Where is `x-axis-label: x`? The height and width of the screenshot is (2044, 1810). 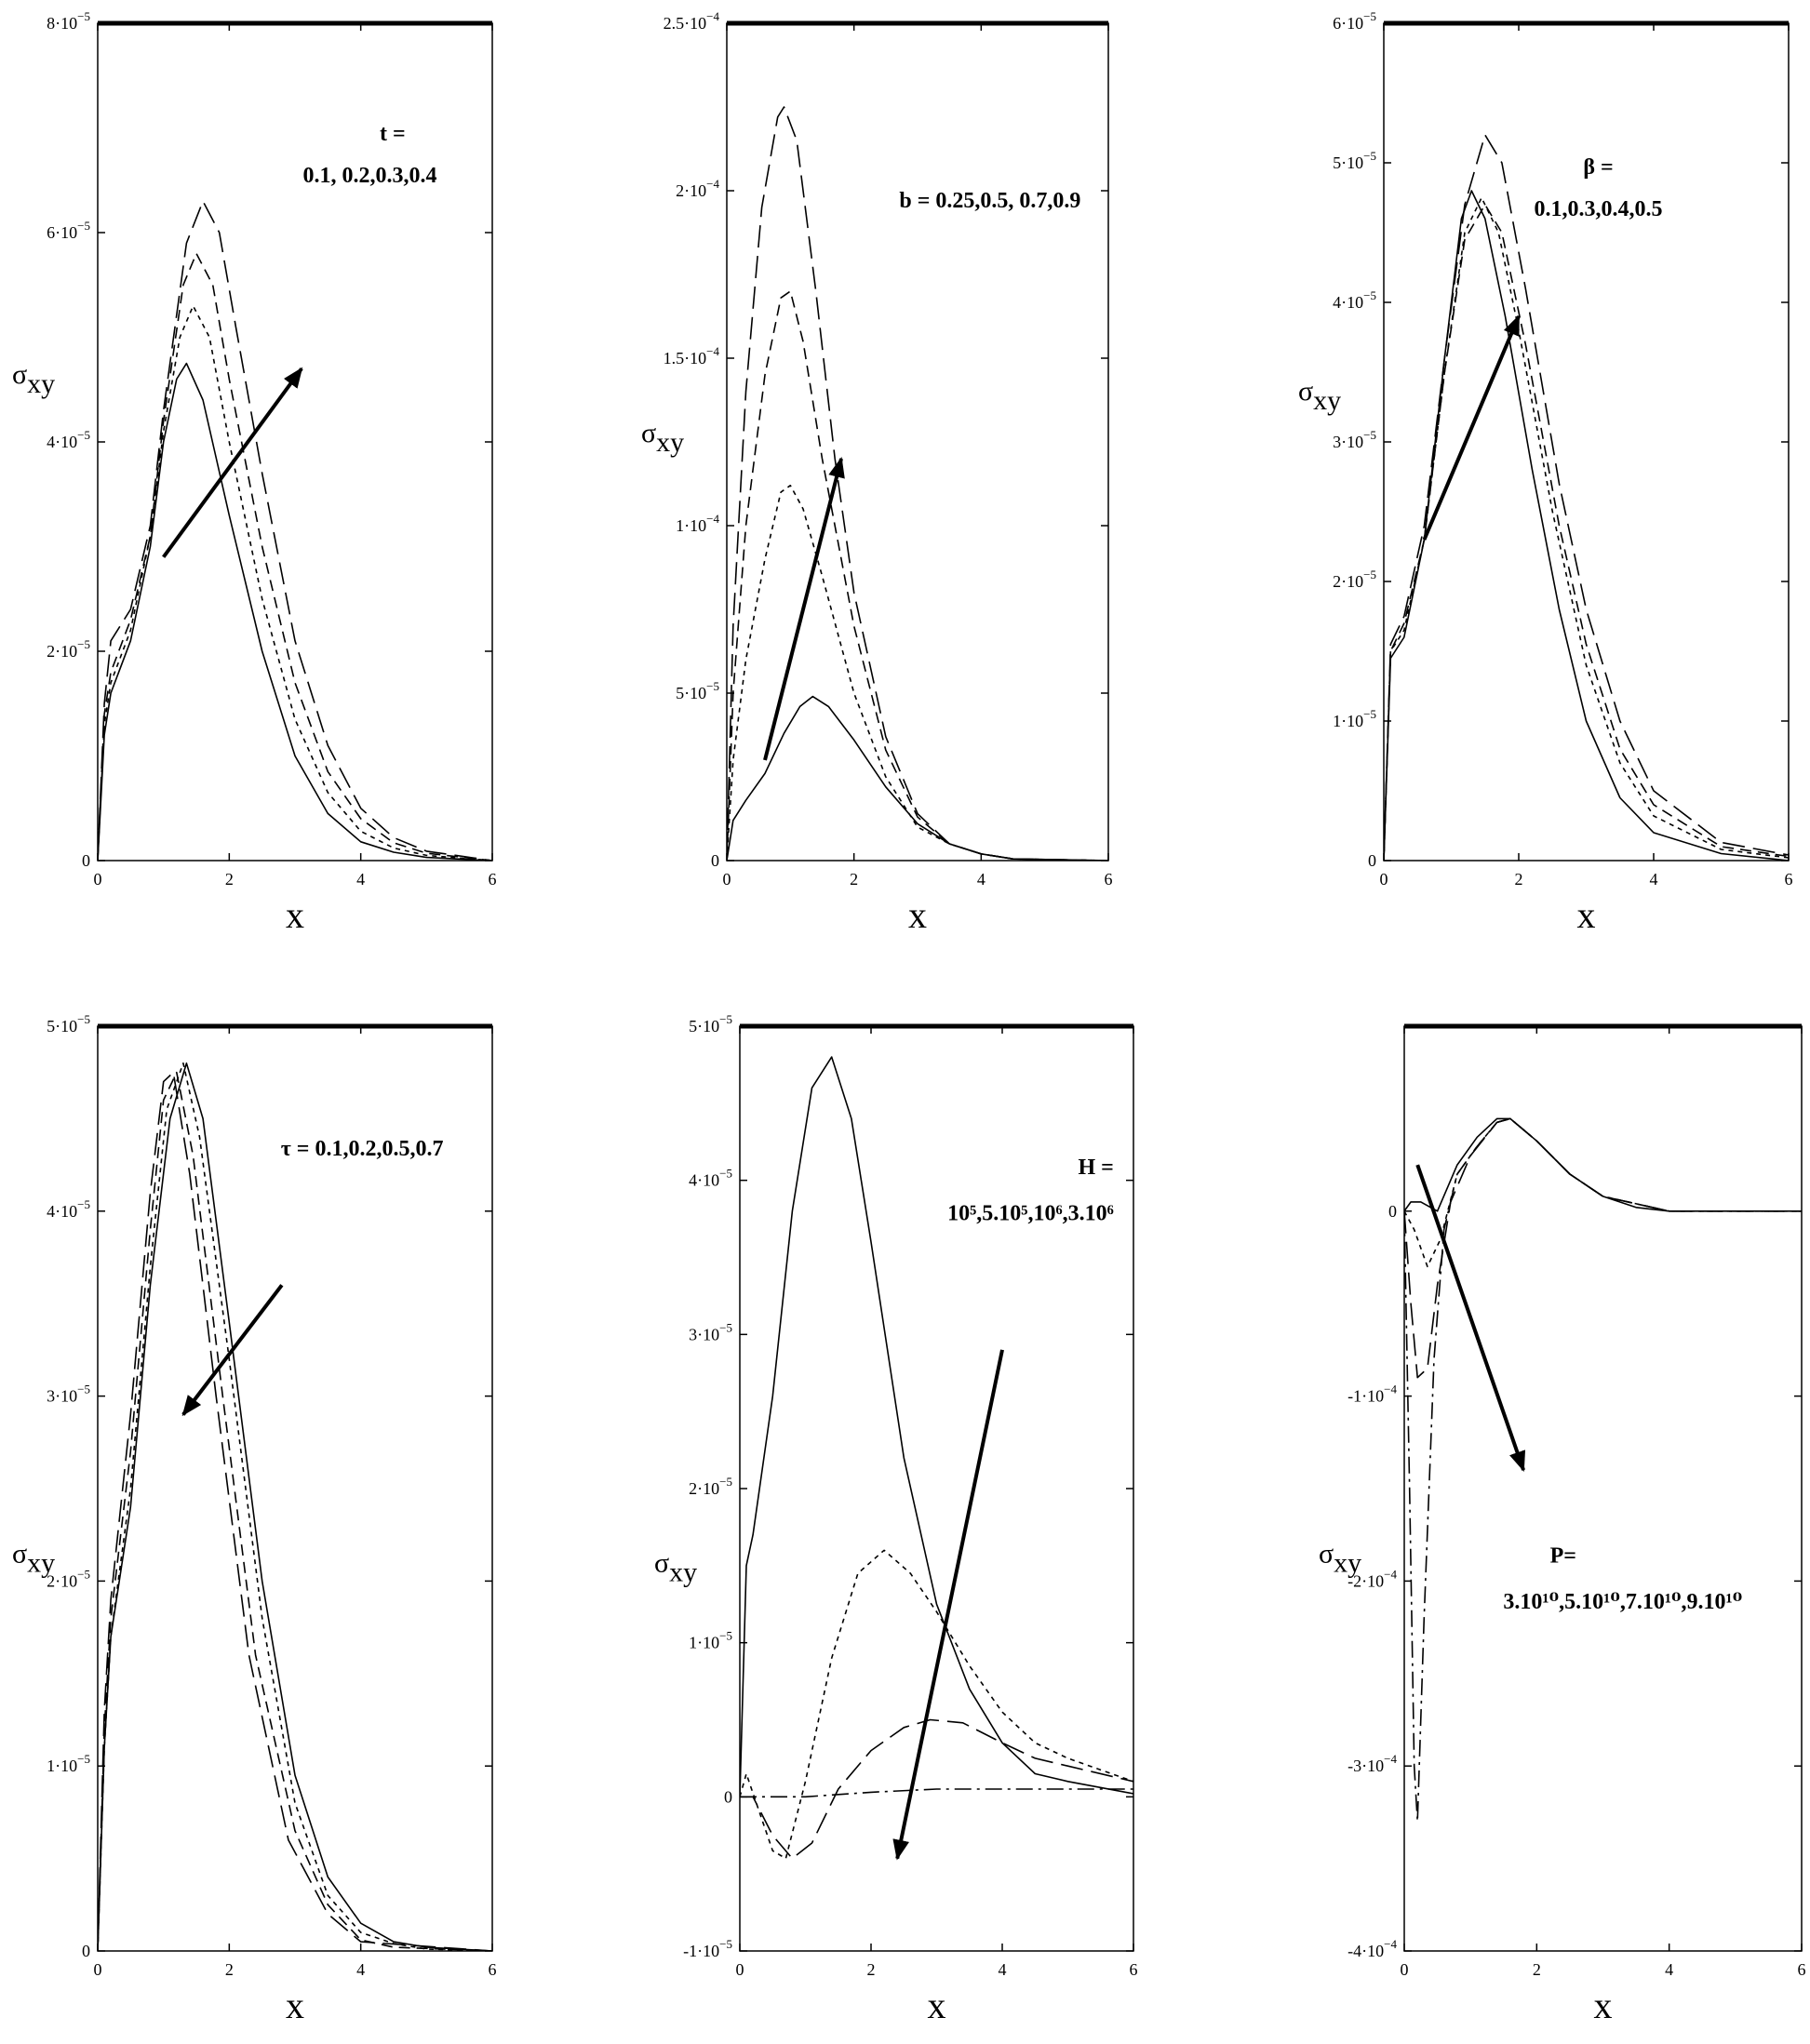 x-axis-label: x is located at coordinates (295, 915).